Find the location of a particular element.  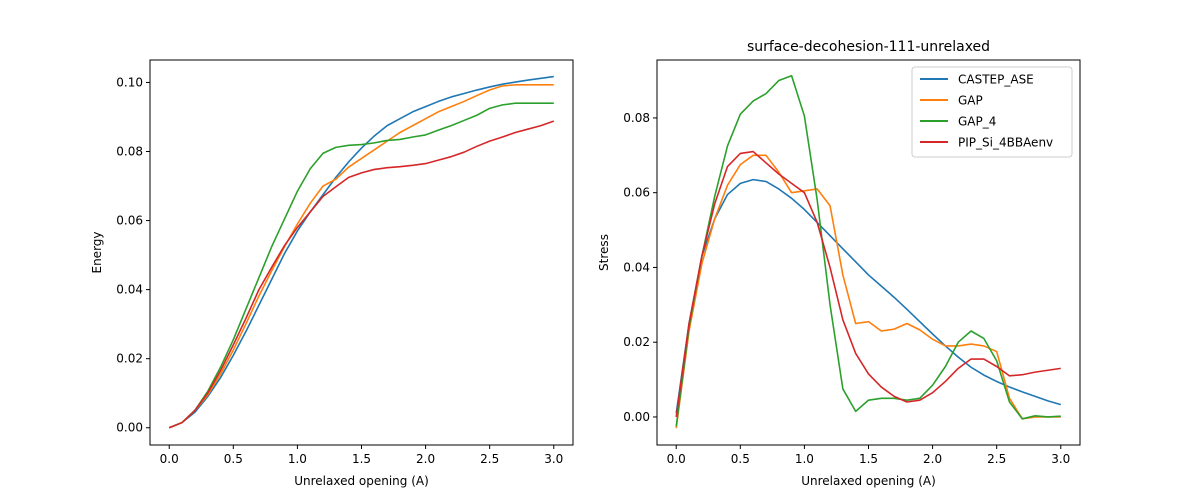

stress-y-tick-label: 0.06 is located at coordinates (636, 193).